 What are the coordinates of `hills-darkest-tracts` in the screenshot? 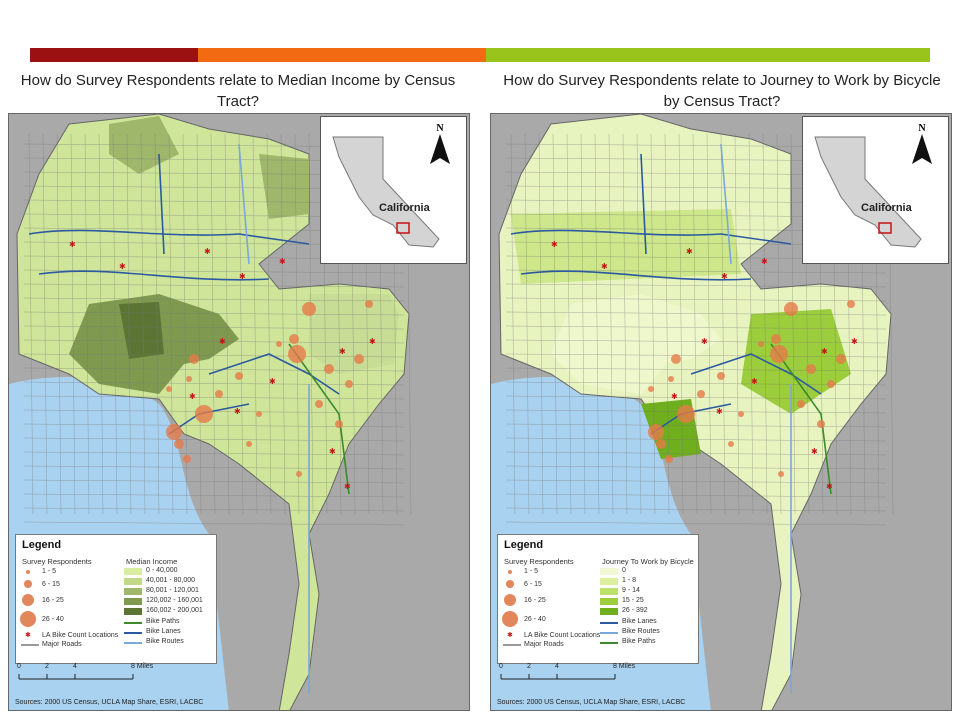 It's located at (141, 330).